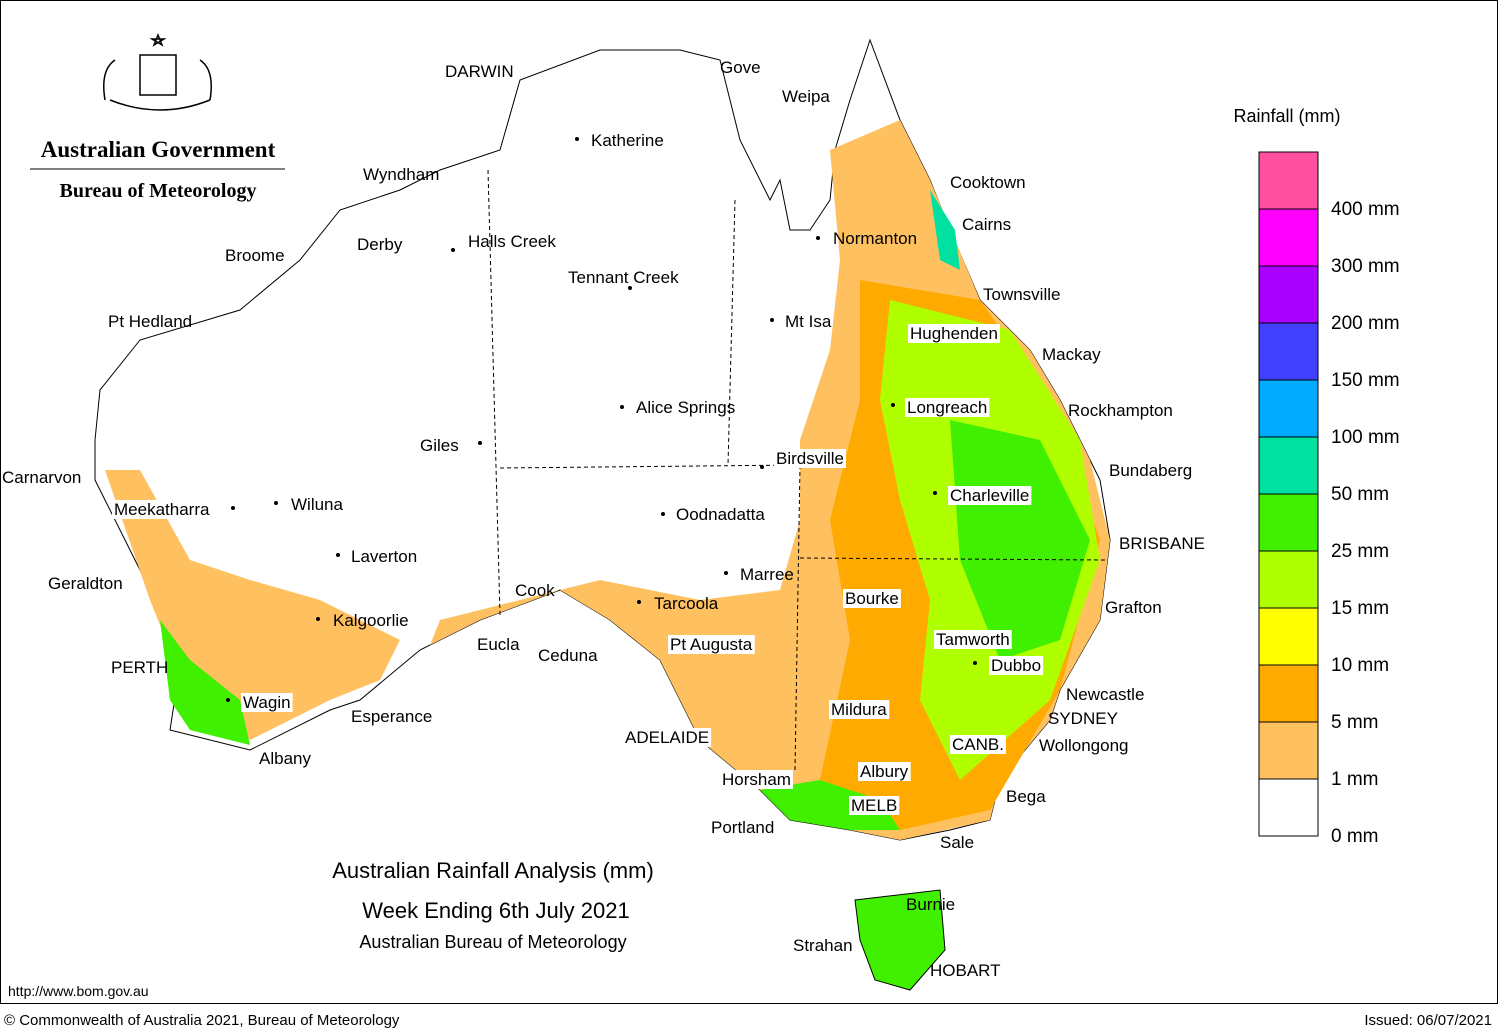 The width and height of the screenshot is (1499, 1034). I want to click on city-label: Laverton, so click(384, 556).